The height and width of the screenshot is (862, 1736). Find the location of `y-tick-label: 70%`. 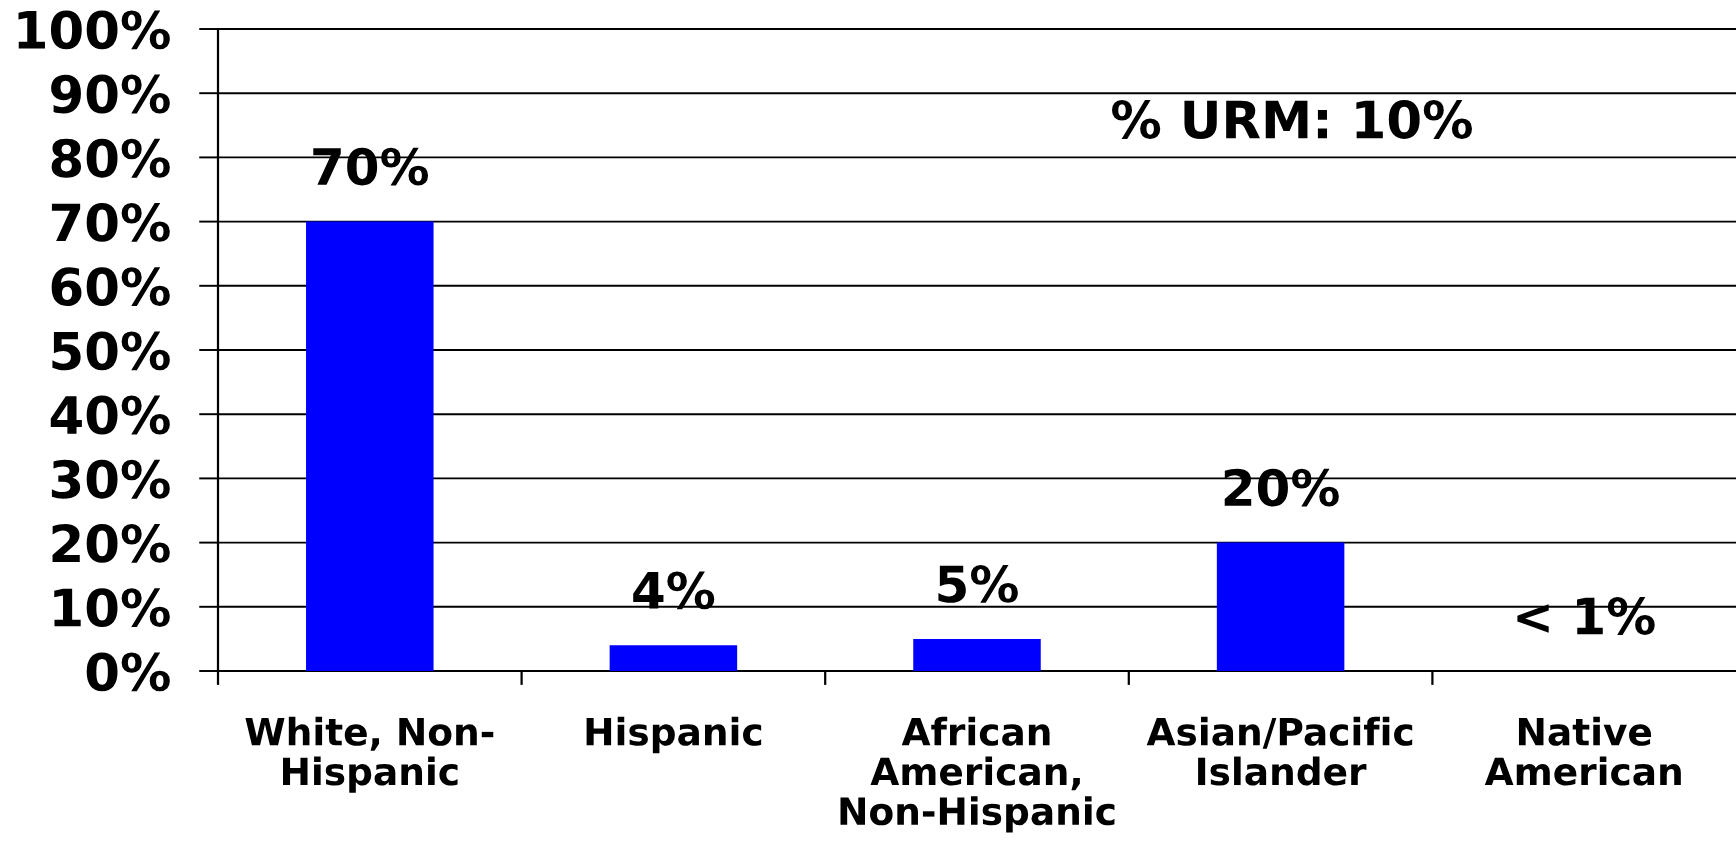

y-tick-label: 70% is located at coordinates (110, 222).